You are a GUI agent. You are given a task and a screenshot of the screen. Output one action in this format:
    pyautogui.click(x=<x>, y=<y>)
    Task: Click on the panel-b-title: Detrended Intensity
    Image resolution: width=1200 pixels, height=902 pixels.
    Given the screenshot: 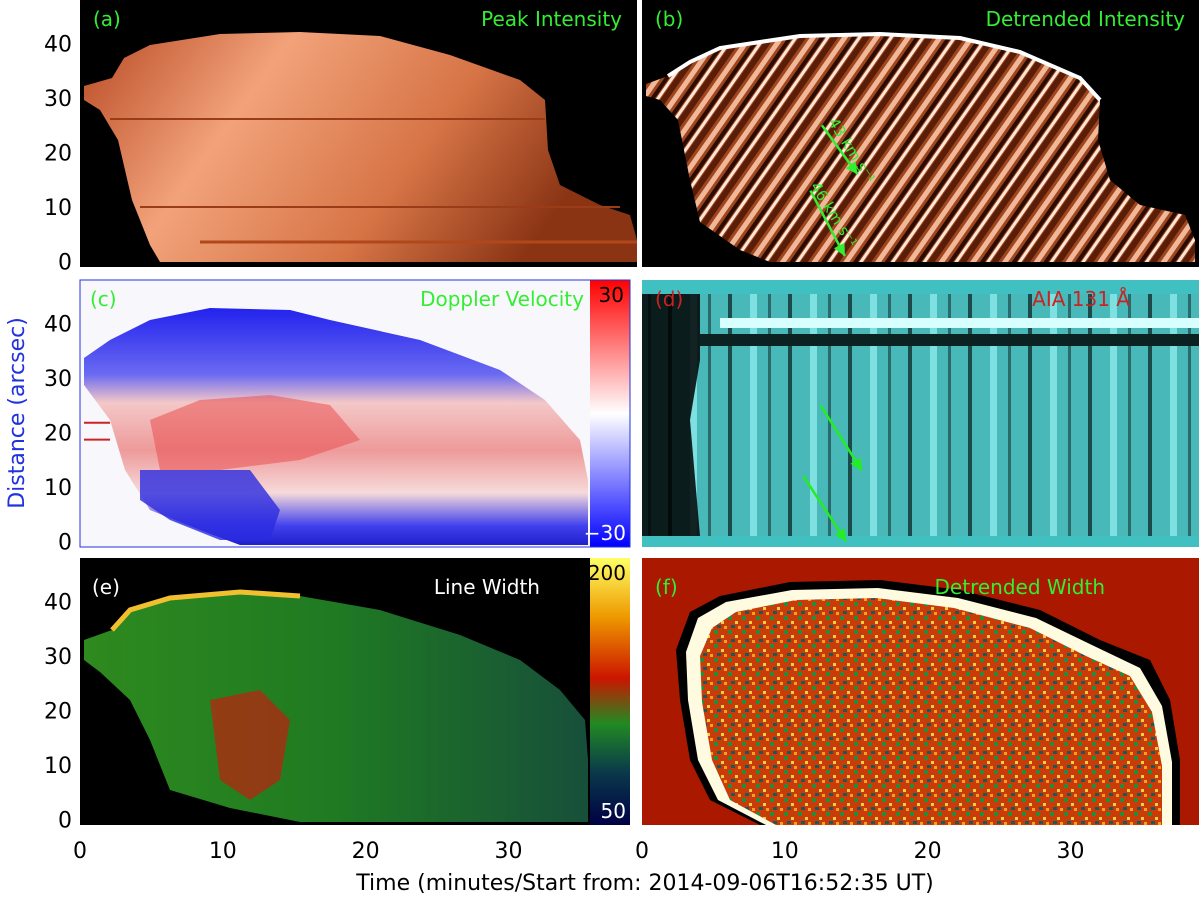 What is the action you would take?
    pyautogui.click(x=1086, y=19)
    